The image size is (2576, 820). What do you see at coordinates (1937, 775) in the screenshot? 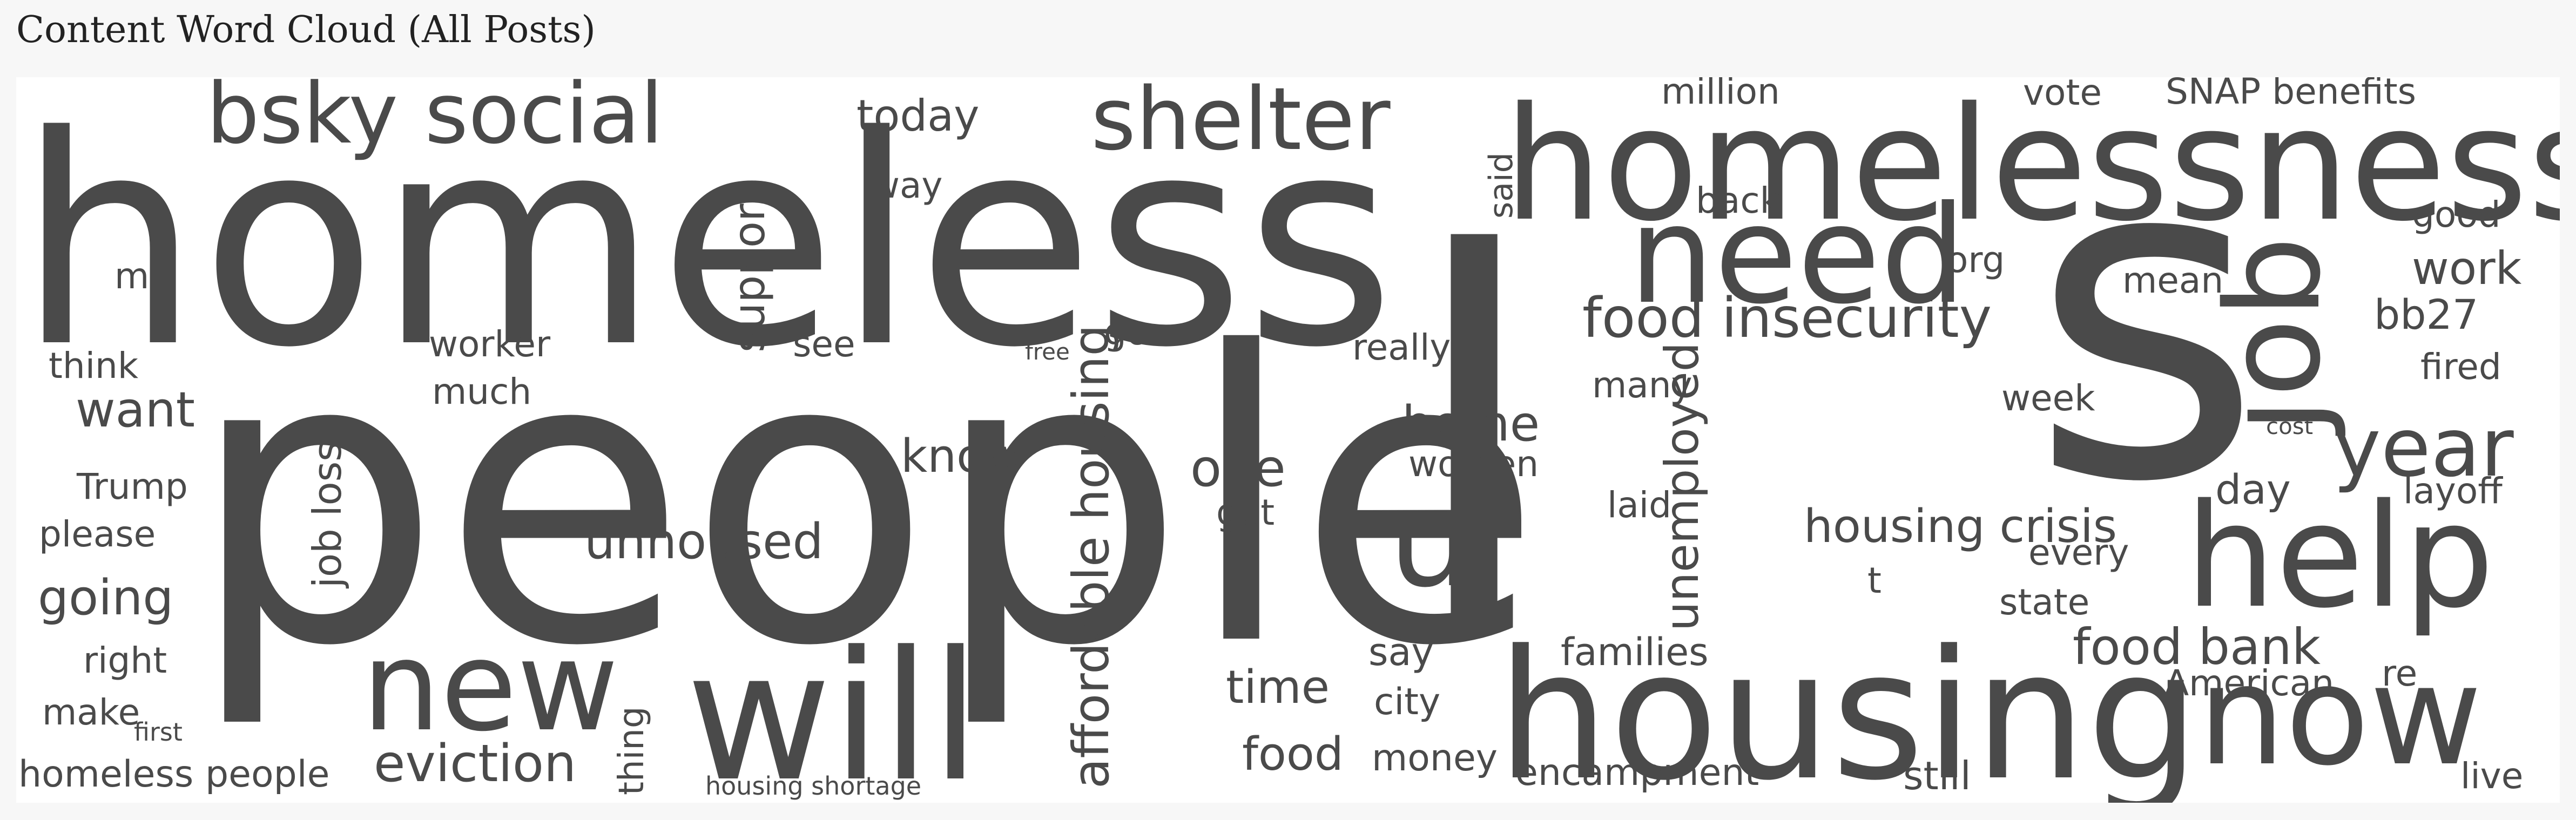
I see `word-still: still` at bounding box center [1937, 775].